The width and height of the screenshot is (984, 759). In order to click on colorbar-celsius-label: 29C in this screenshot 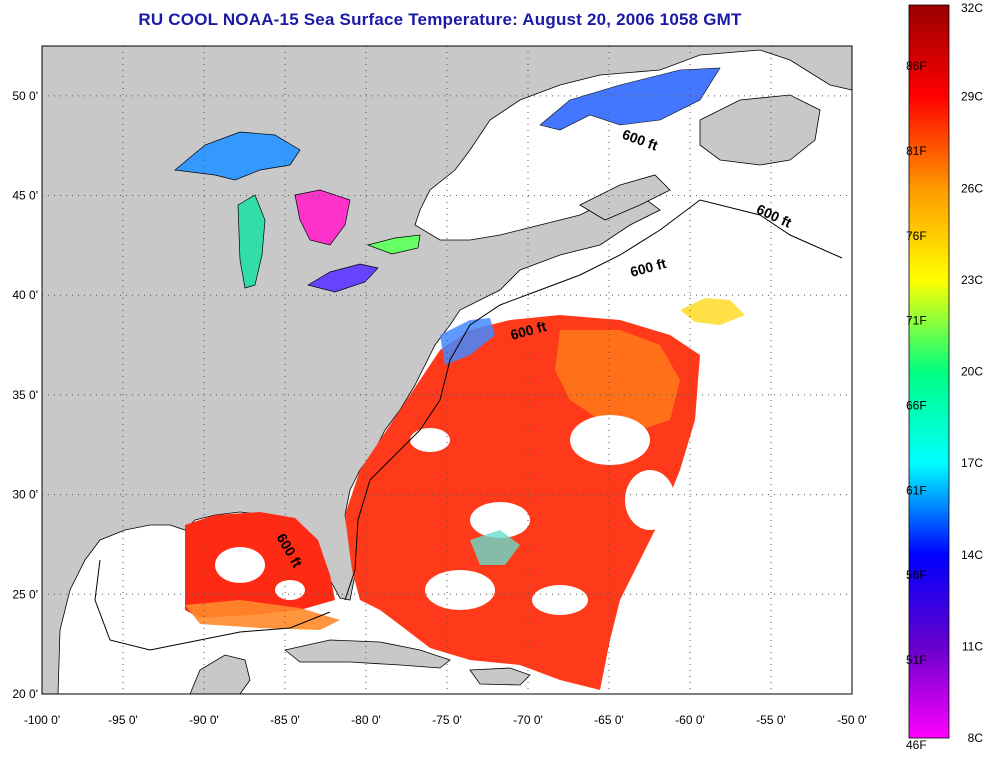, I will do `click(972, 97)`.